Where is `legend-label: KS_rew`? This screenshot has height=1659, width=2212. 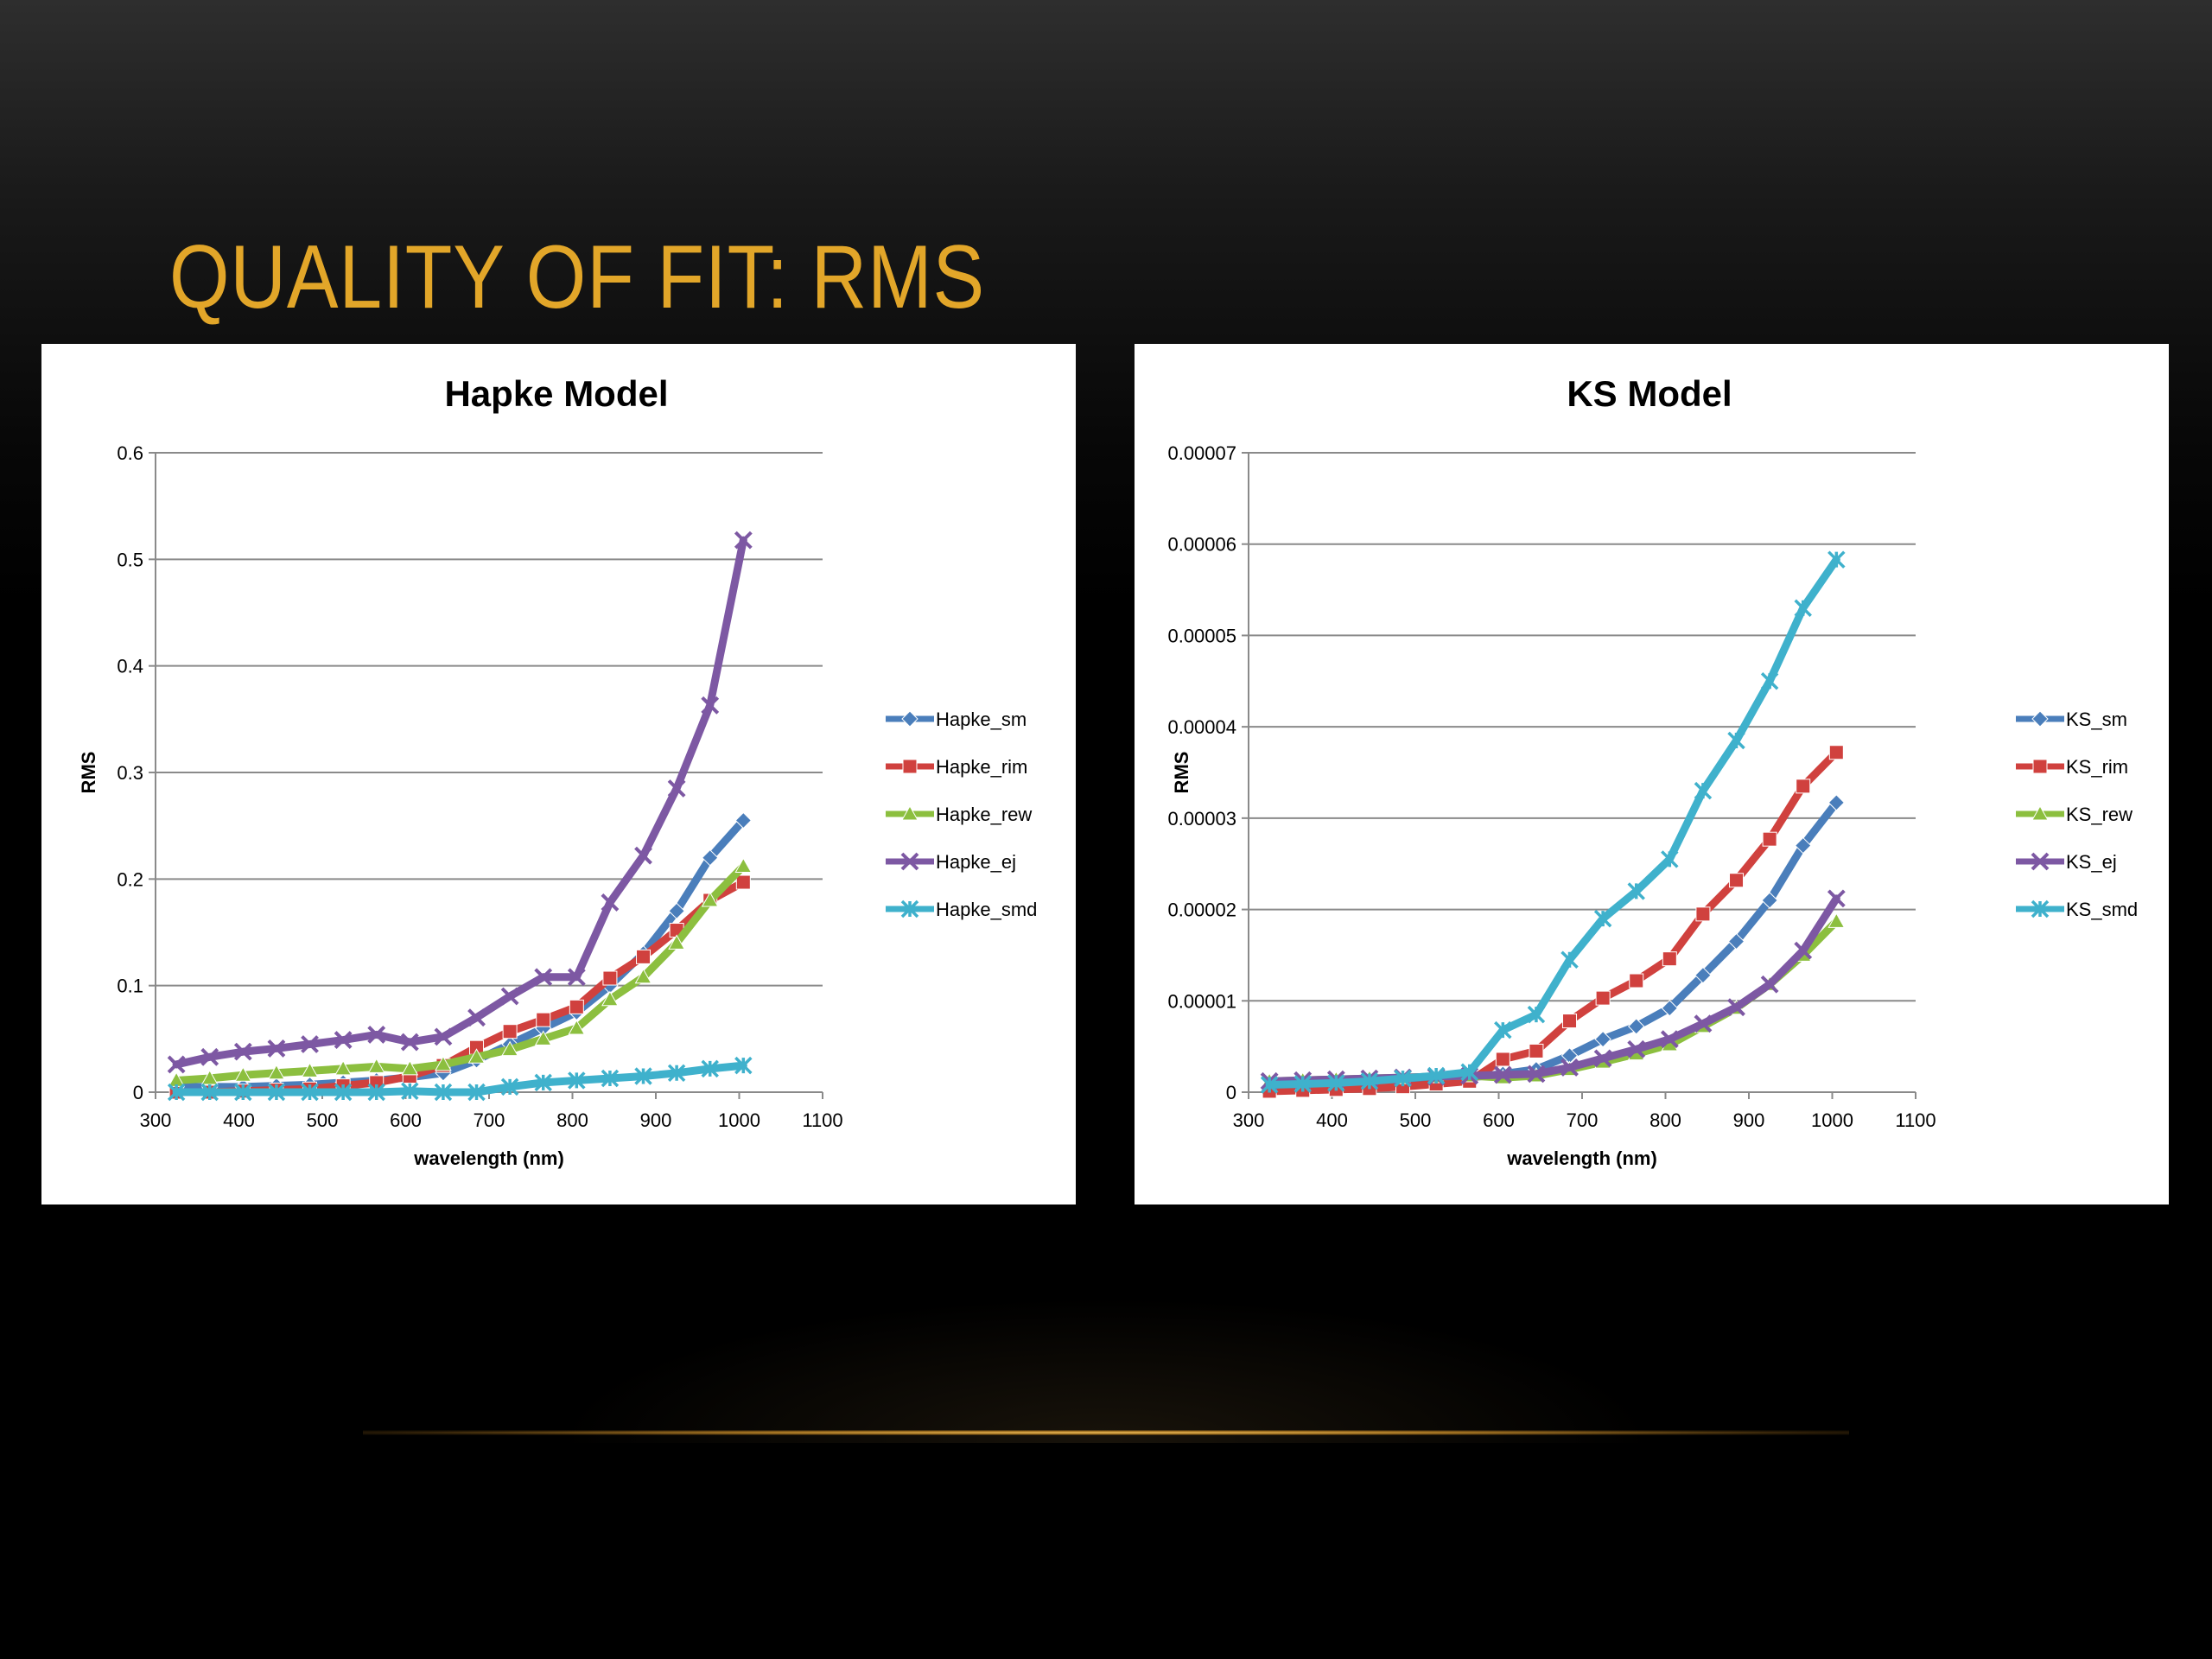
legend-label: KS_rew is located at coordinates (2099, 814).